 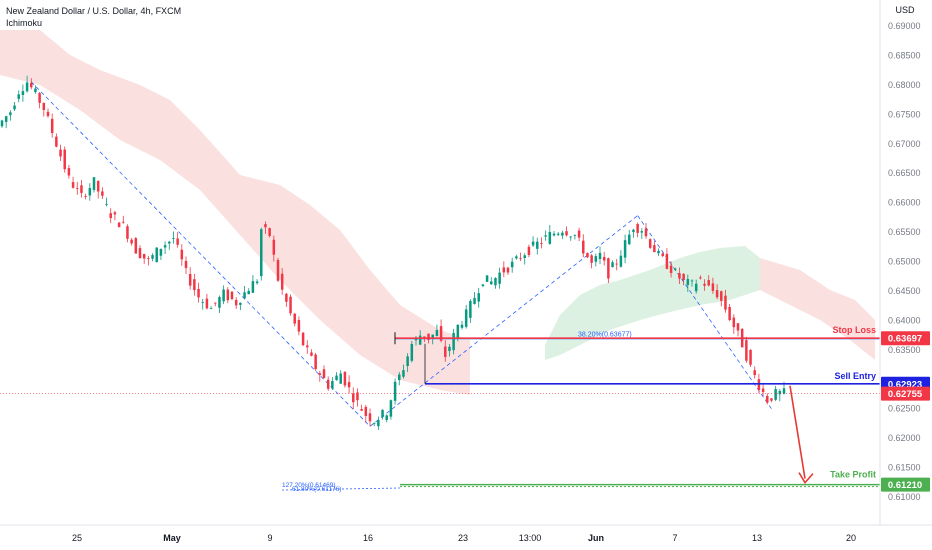 What do you see at coordinates (905, 384) in the screenshot?
I see `sell-entry-value: 0.62923` at bounding box center [905, 384].